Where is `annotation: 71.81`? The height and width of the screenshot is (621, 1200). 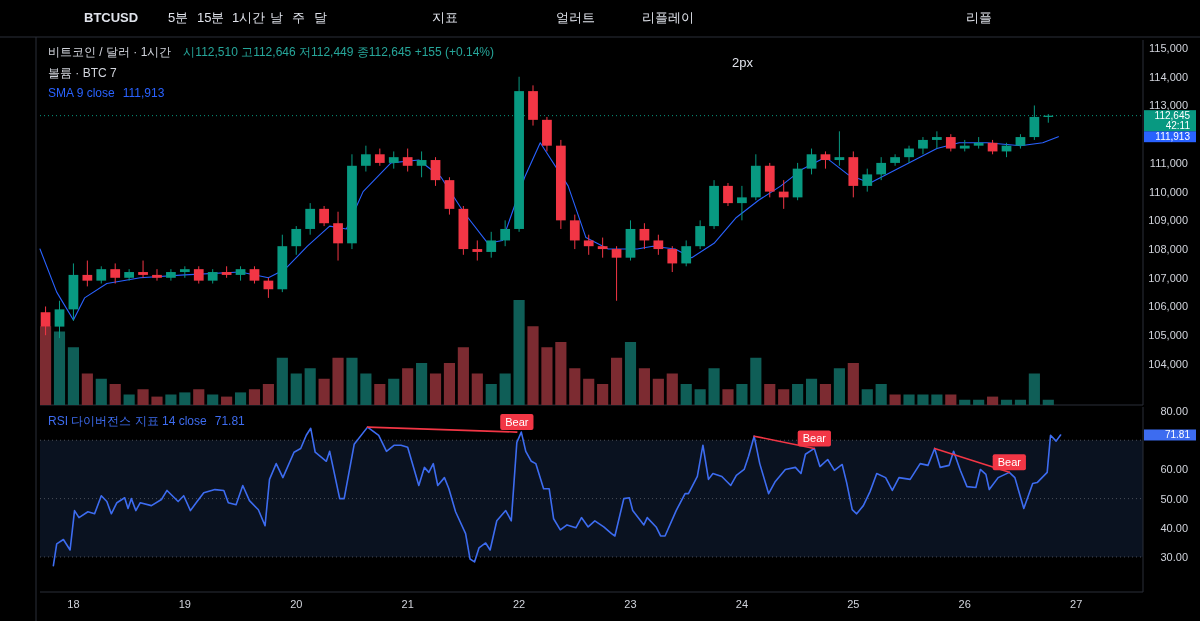
annotation: 71.81 is located at coordinates (230, 421).